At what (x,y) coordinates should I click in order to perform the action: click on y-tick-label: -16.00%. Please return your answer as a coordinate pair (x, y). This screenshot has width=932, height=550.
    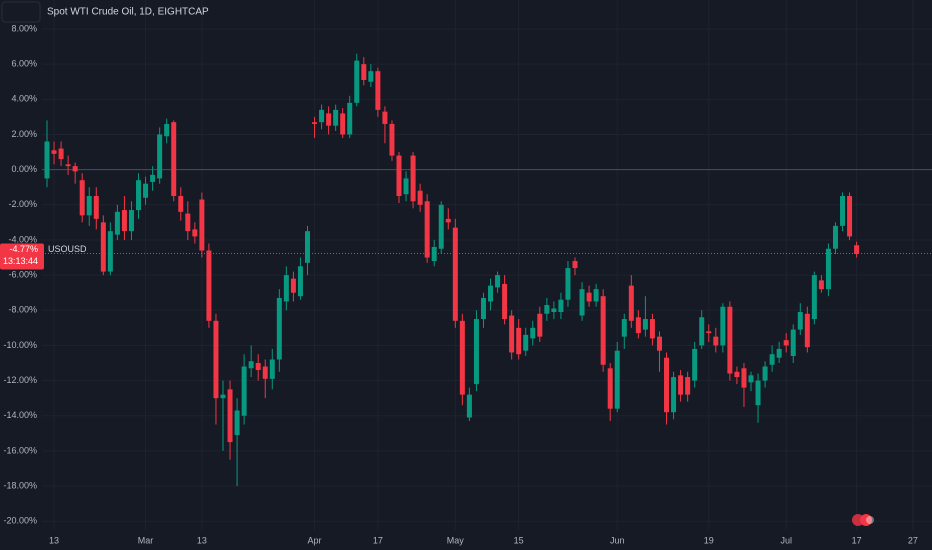
    Looking at the image, I should click on (20, 450).